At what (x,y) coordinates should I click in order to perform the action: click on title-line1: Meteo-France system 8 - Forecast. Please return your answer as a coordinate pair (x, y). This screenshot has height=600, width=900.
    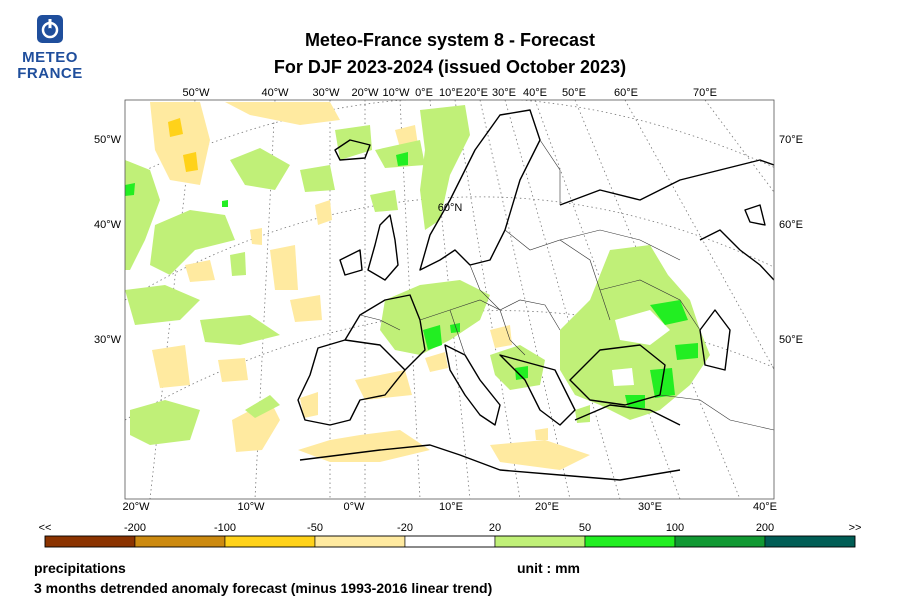
    Looking at the image, I should click on (450, 40).